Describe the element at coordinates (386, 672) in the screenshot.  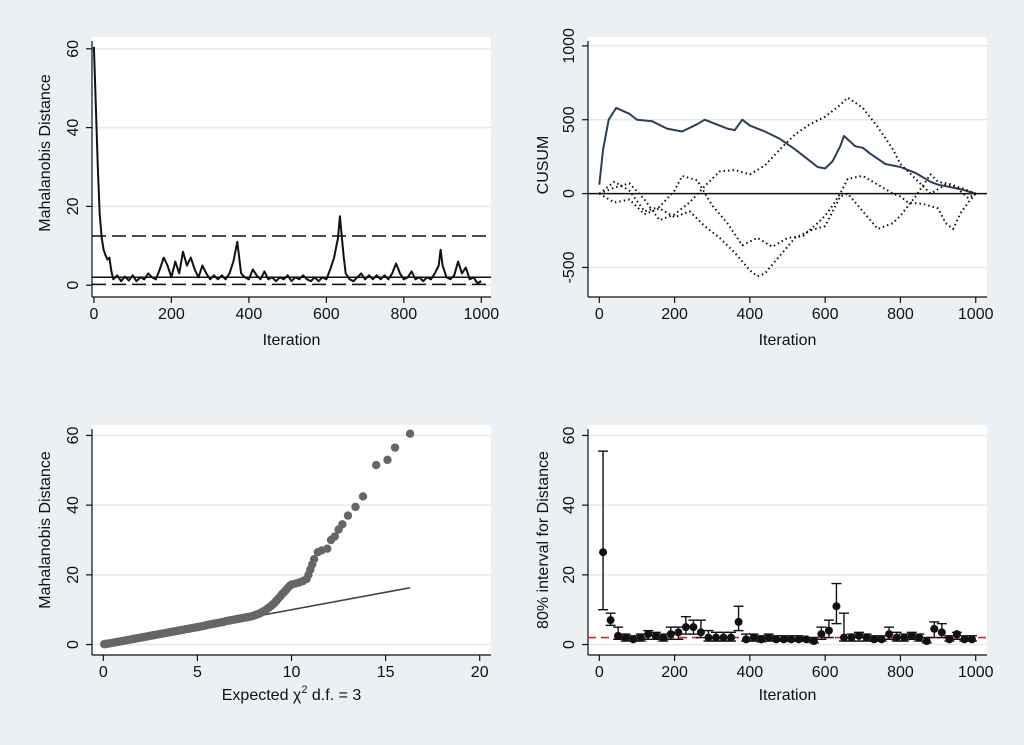
I see `x-tick-label: 15` at that location.